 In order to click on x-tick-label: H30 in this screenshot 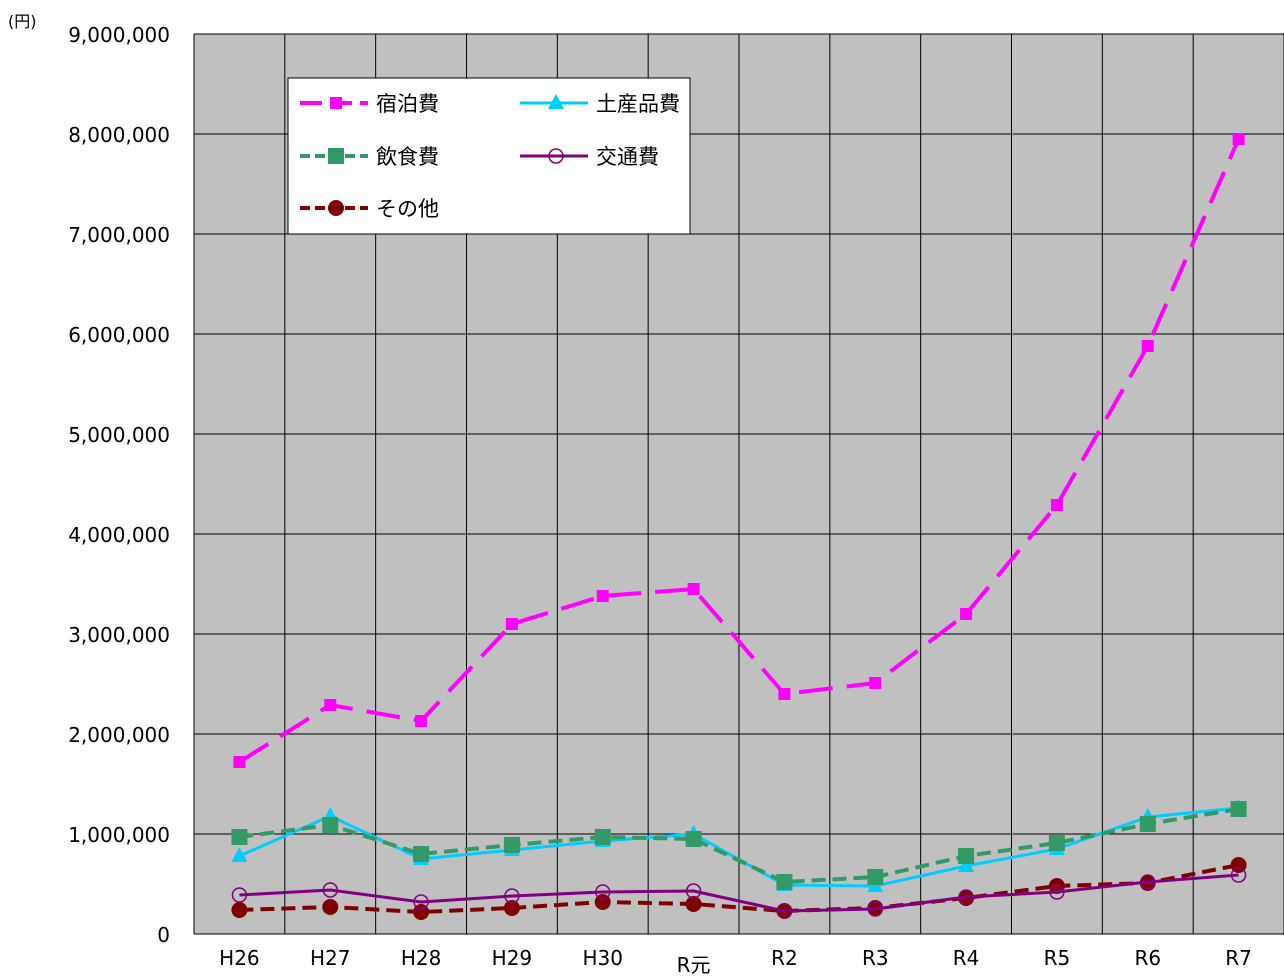, I will do `click(603, 958)`.